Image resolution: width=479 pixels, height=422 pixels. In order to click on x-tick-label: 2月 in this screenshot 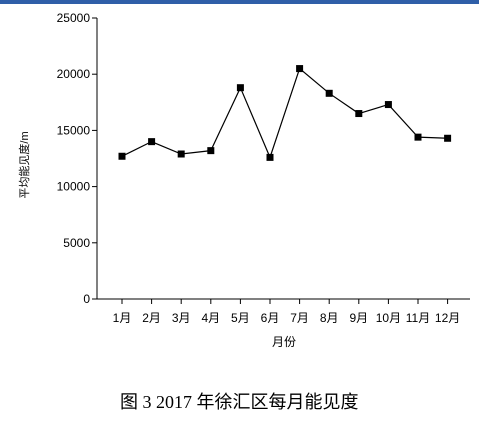, I will do `click(151, 318)`.